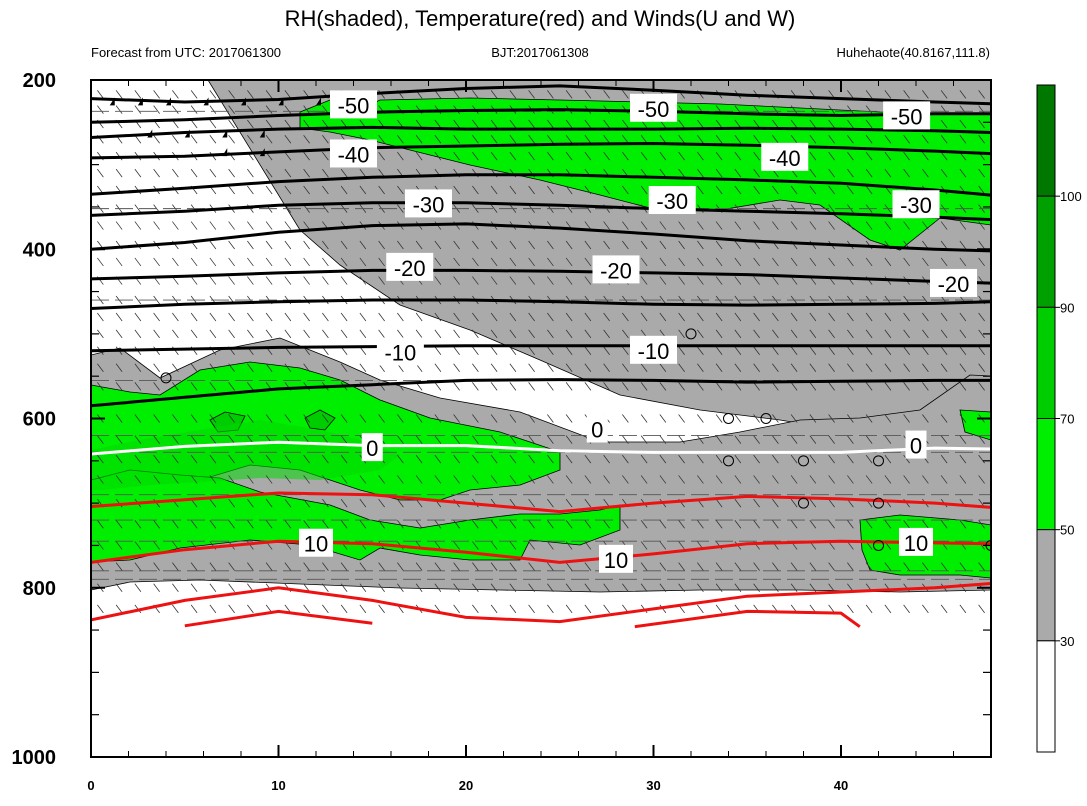 The height and width of the screenshot is (806, 1087). I want to click on x-tick-label: 20, so click(466, 785).